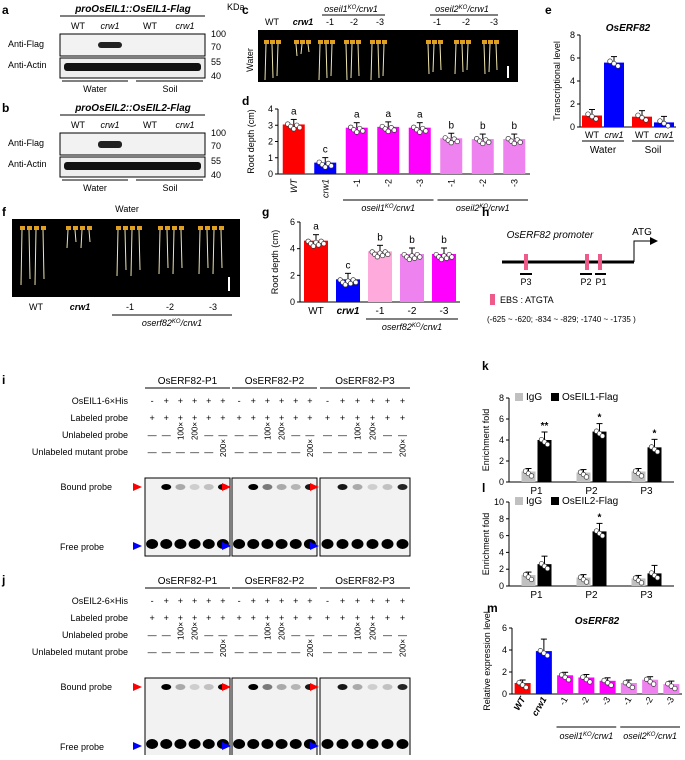 This screenshot has width=685, height=760. What do you see at coordinates (245, 10) in the screenshot?
I see `panel-letter: c` at bounding box center [245, 10].